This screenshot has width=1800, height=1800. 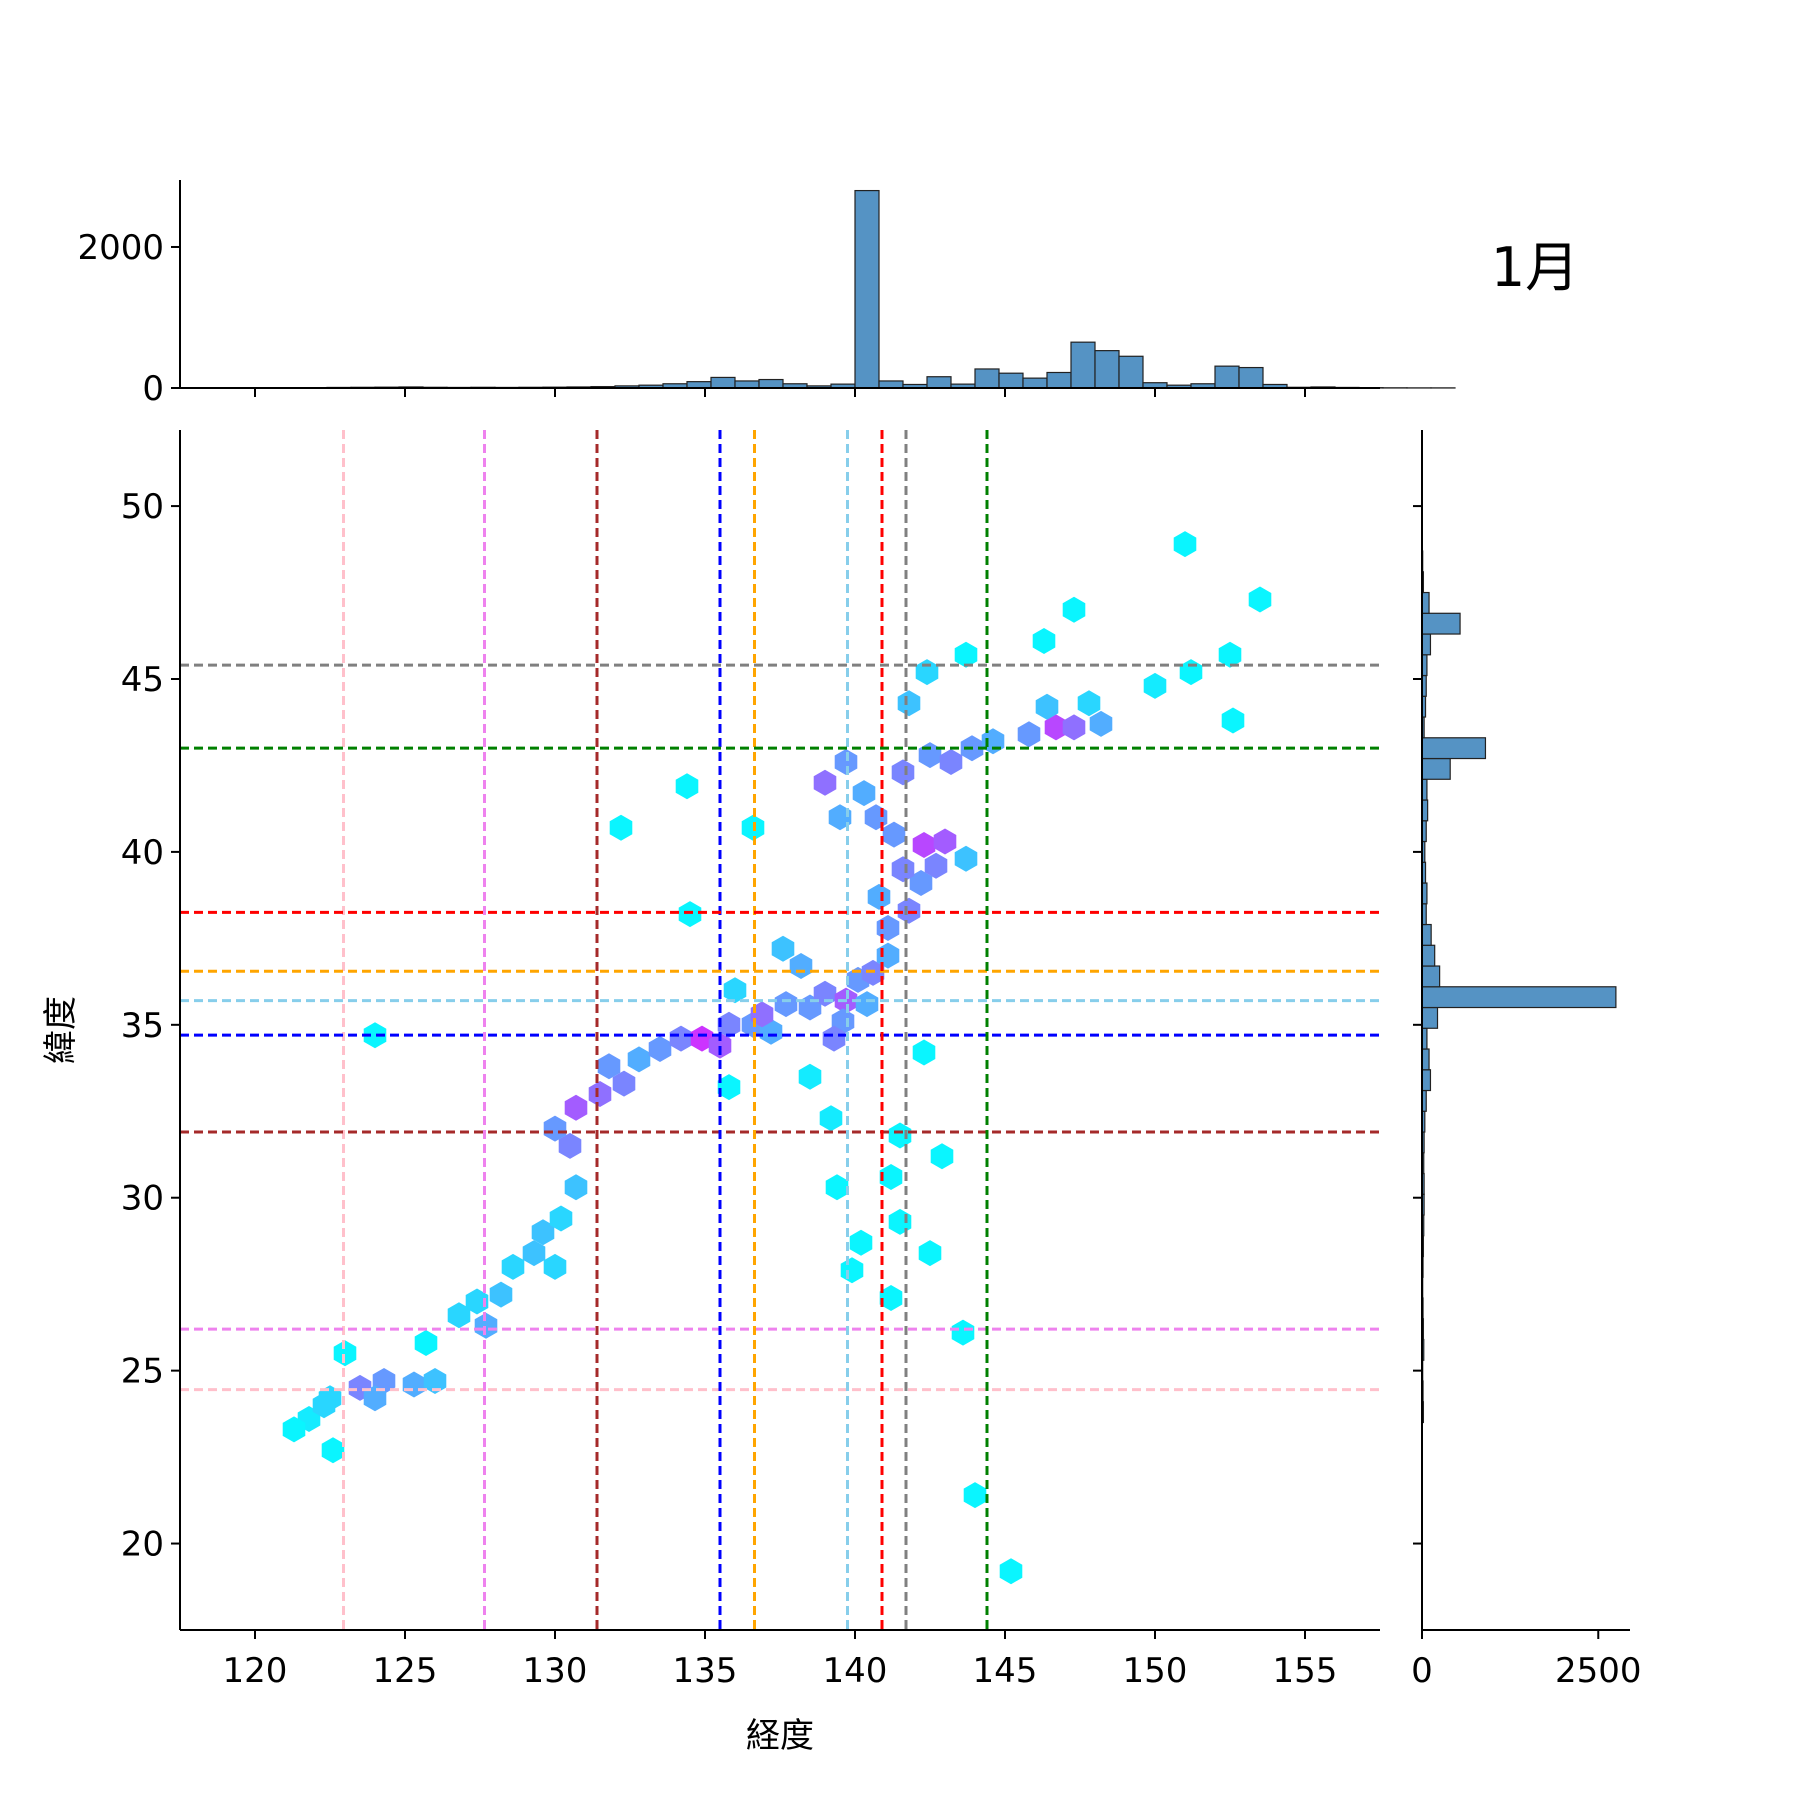 What do you see at coordinates (142, 507) in the screenshot?
I see `y-tick-label: 50` at bounding box center [142, 507].